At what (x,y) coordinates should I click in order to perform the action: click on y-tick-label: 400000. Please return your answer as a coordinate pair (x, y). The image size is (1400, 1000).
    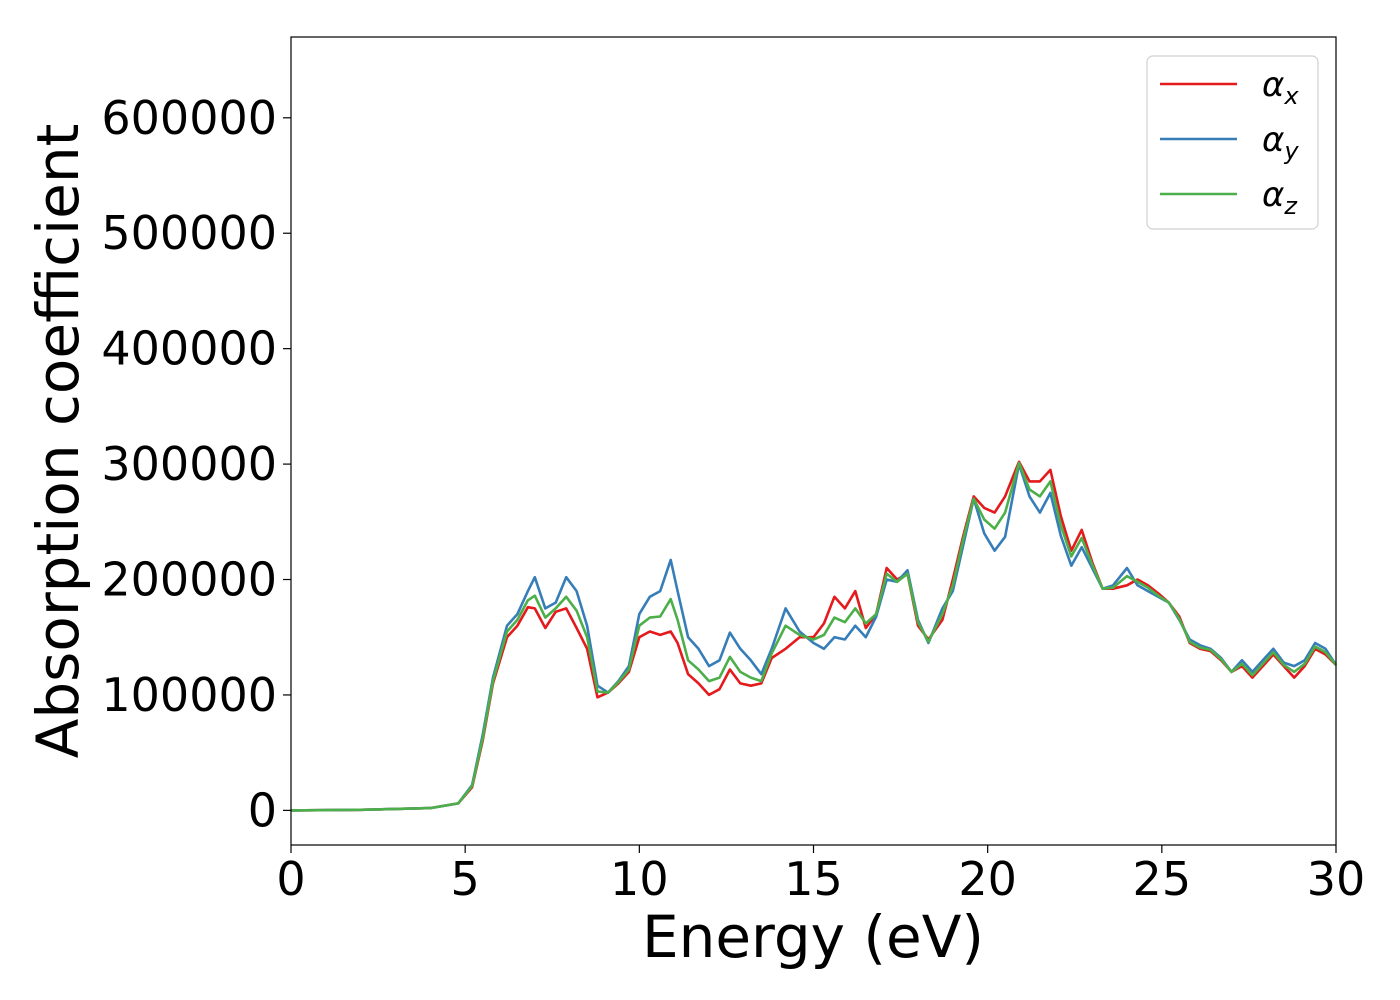
    Looking at the image, I should click on (189, 349).